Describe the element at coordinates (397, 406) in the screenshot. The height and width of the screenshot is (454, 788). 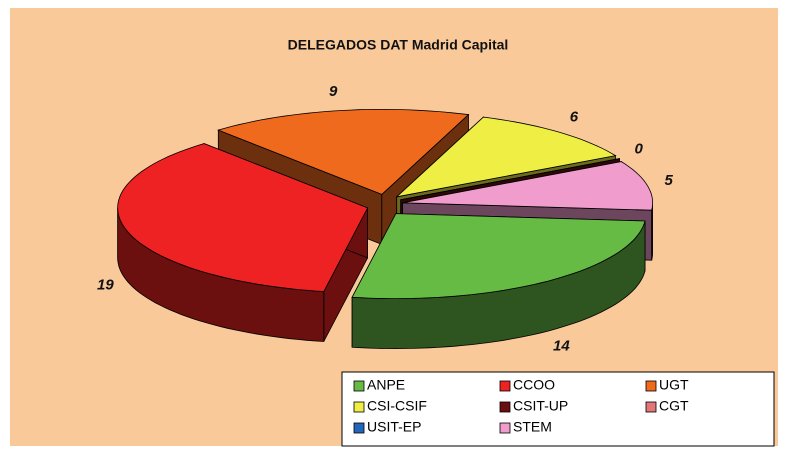
I see `legend-label: CSI-CSIF` at that location.